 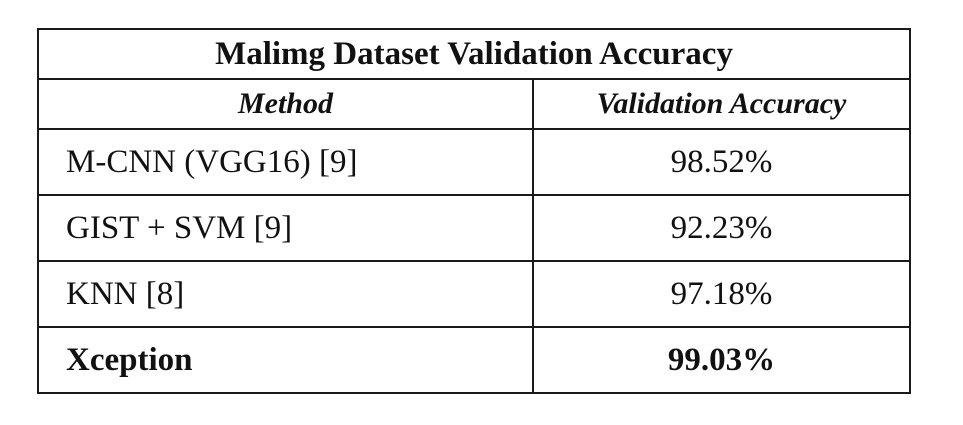 I want to click on method-cell: M-CNN (VGG16) [9], so click(x=285, y=162).